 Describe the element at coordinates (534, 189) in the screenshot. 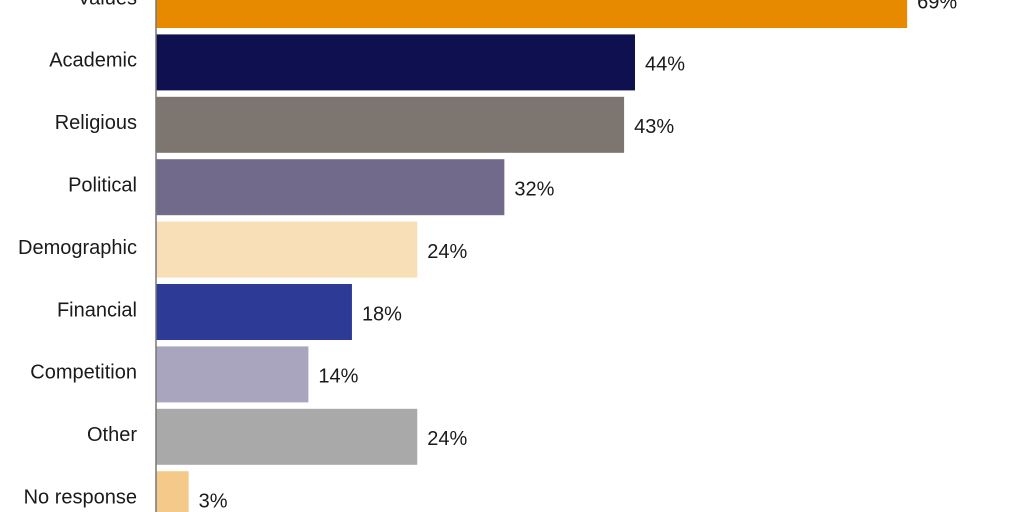

I see `value-label: 32%` at that location.